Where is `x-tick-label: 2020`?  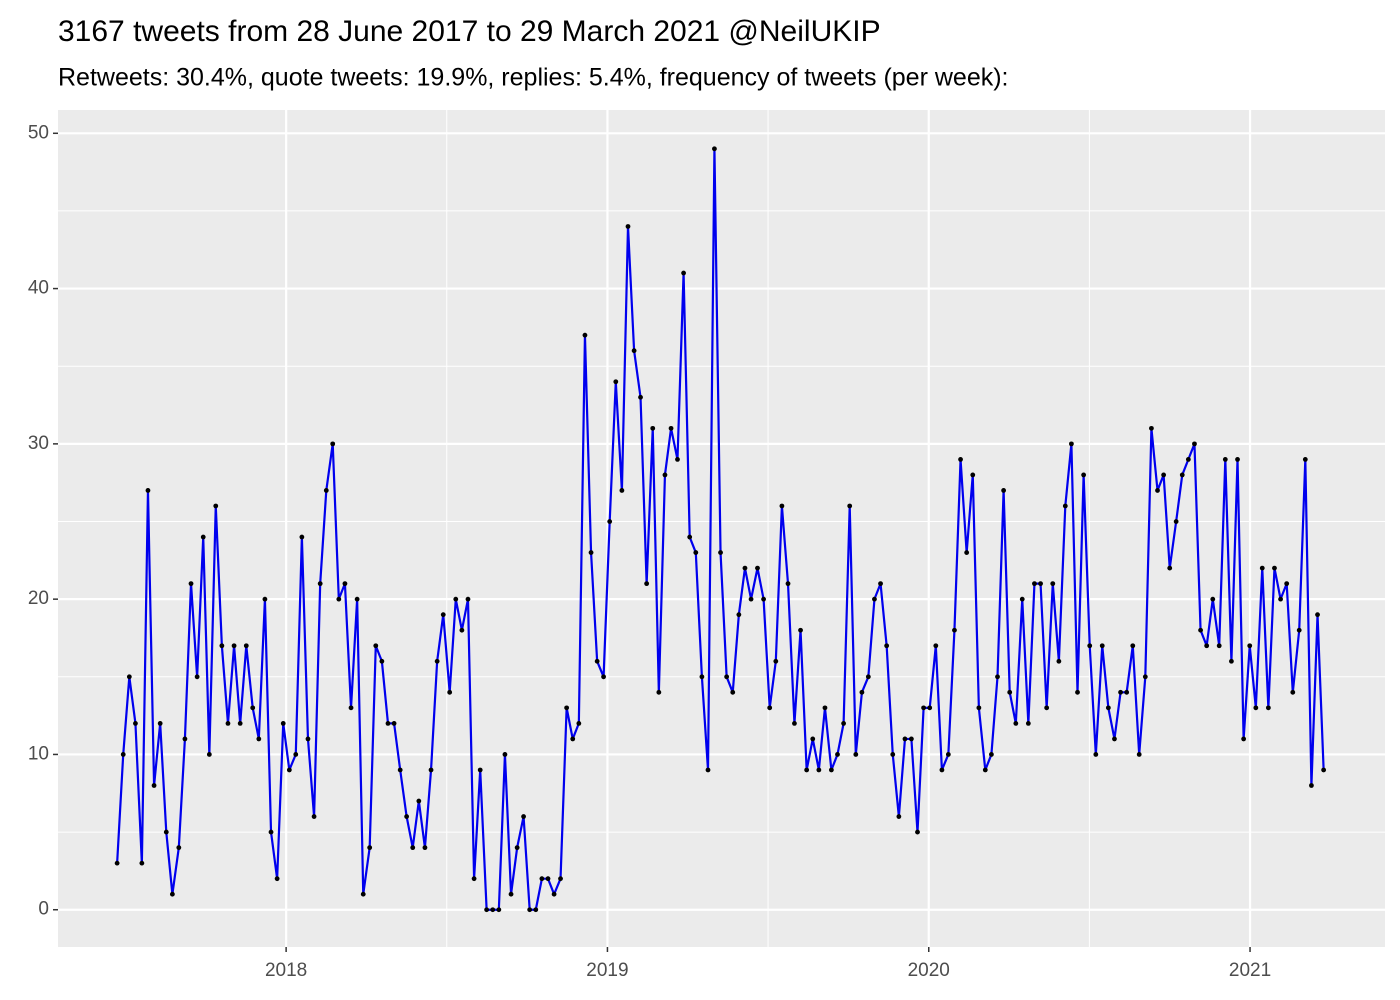
x-tick-label: 2020 is located at coordinates (929, 970).